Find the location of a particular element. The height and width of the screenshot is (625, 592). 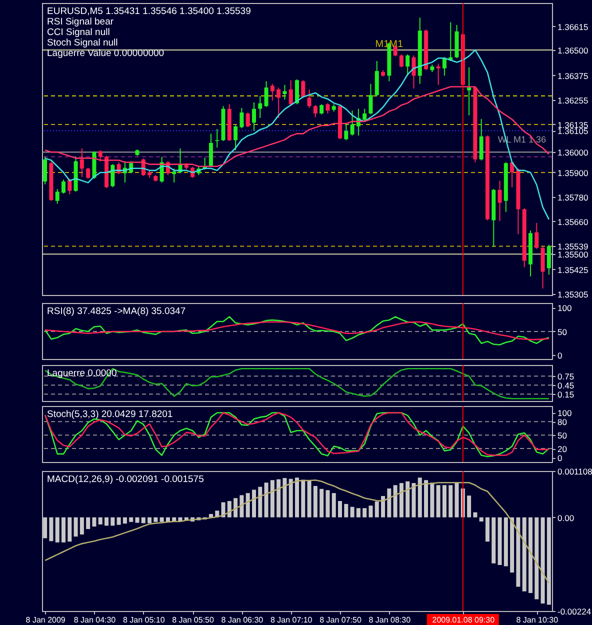

x-tick-label: 2009.01.08 09:30 is located at coordinates (464, 620).